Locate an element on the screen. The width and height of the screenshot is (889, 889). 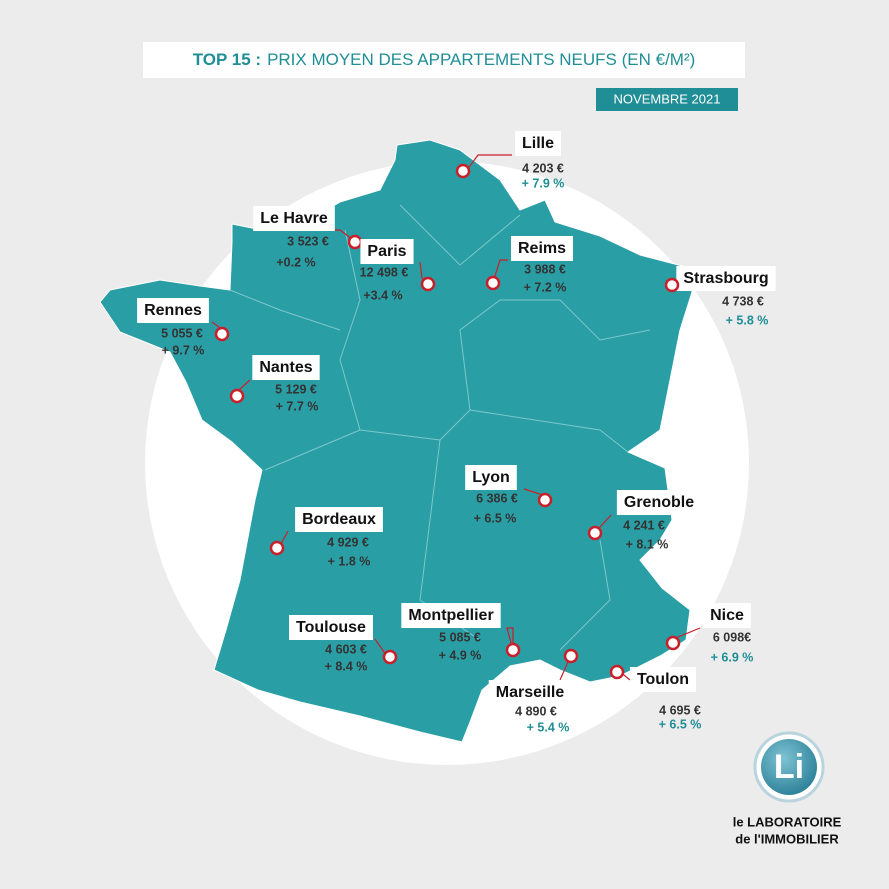
city-name: Toulouse is located at coordinates (331, 627).